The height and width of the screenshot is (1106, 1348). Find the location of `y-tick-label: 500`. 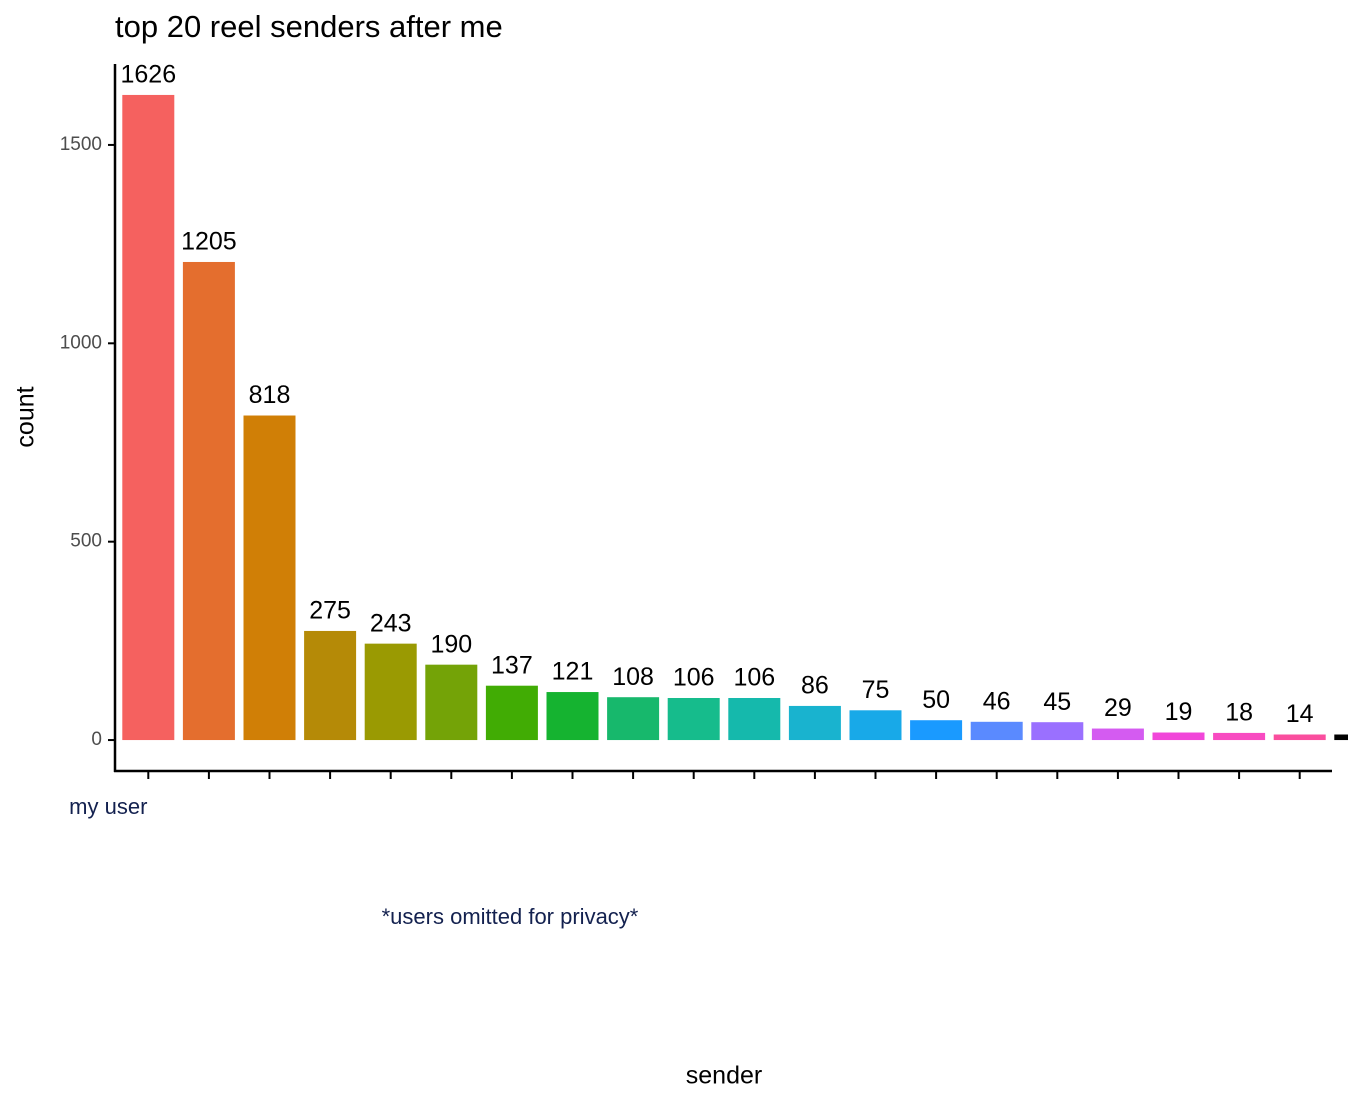

y-tick-label: 500 is located at coordinates (86, 541).